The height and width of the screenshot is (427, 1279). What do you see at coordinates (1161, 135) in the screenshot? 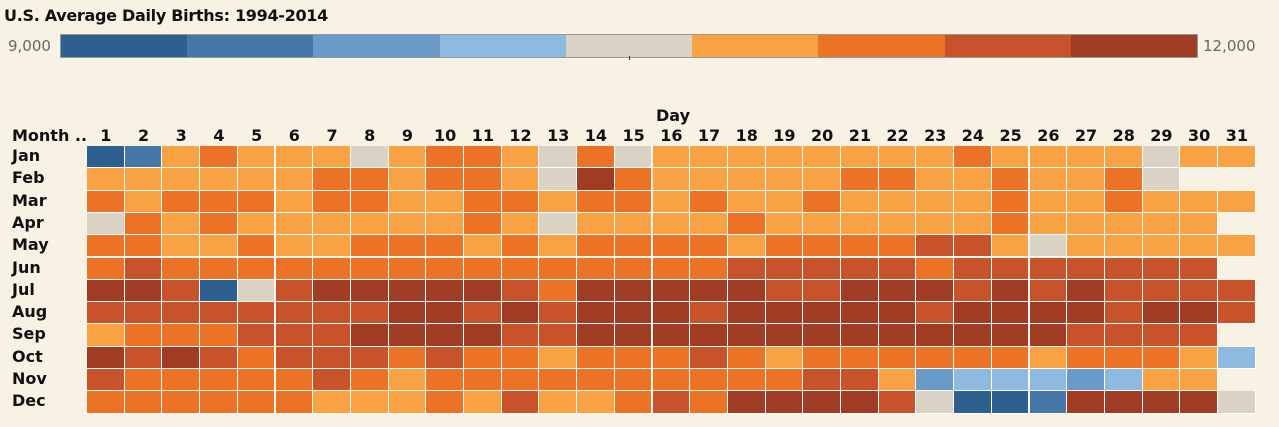
I see `day-label: 29` at bounding box center [1161, 135].